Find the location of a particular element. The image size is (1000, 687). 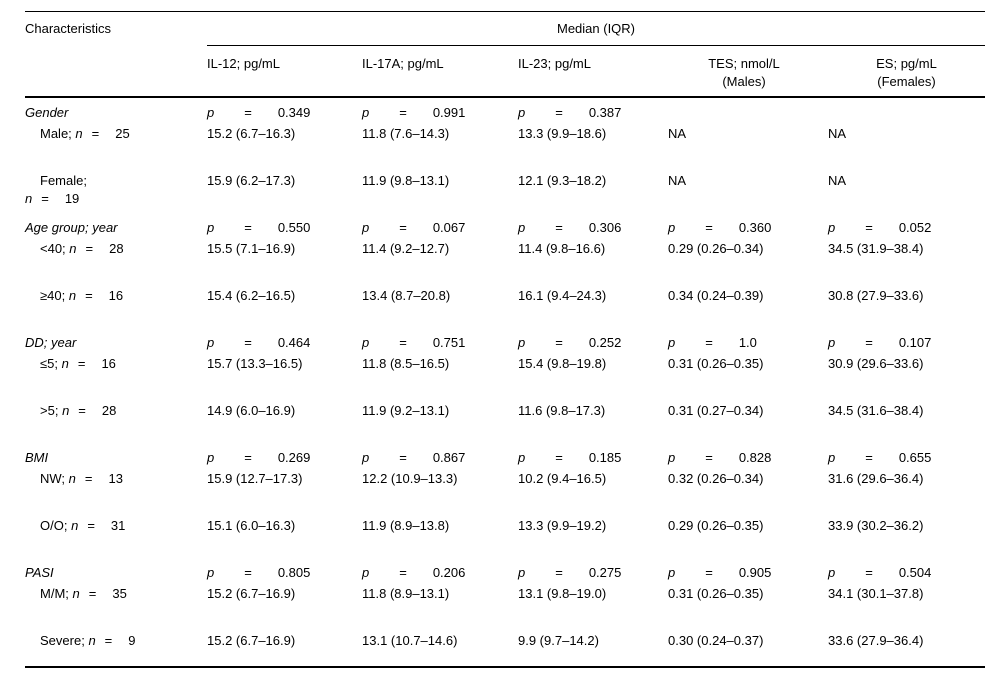

value-cell: 15.9 (12.7–17.3) is located at coordinates (284, 479).